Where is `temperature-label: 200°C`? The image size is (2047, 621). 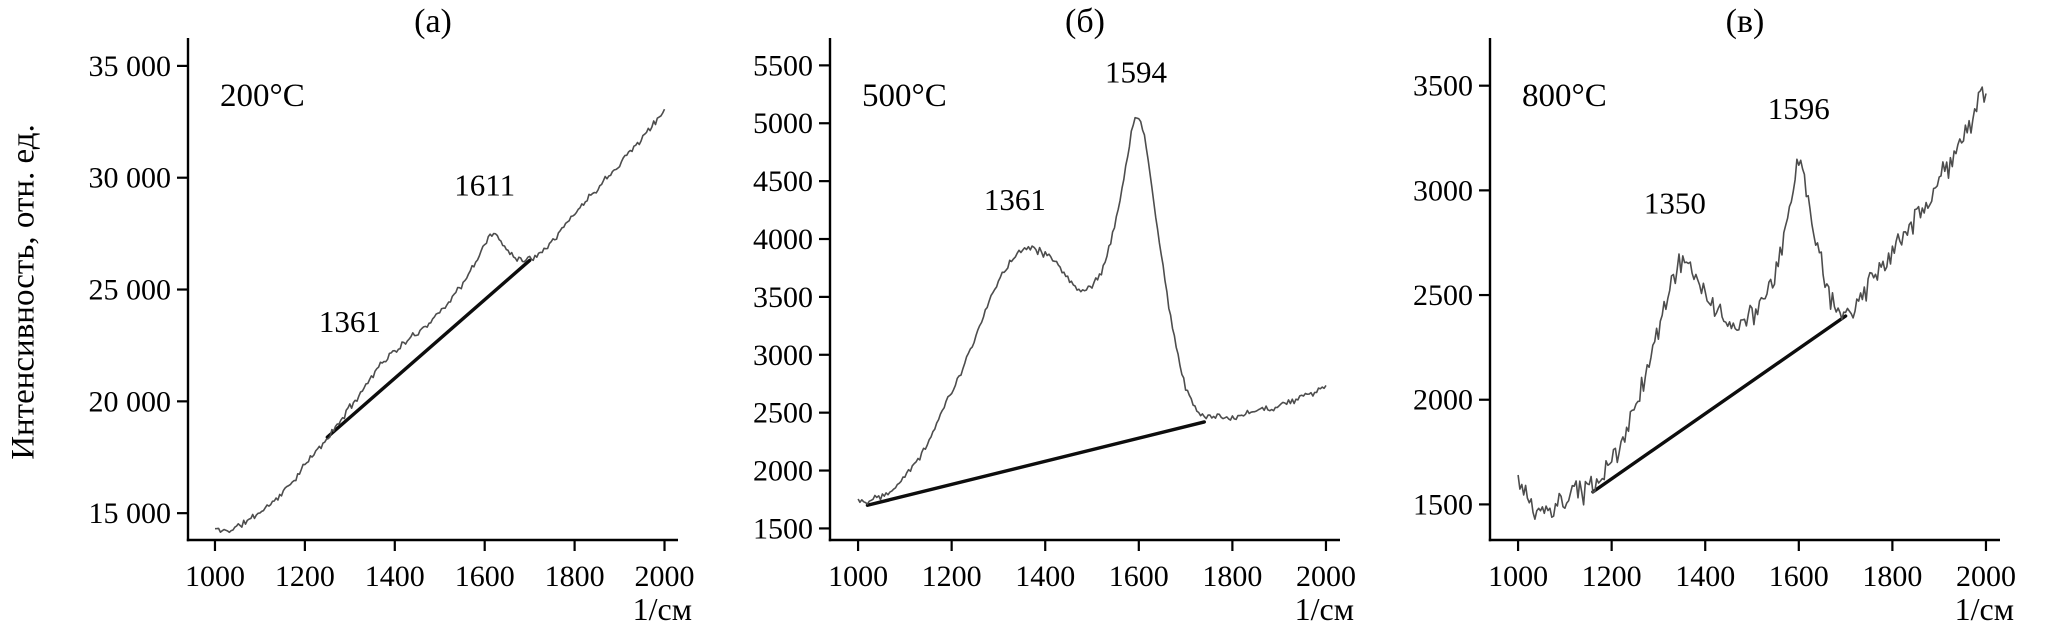 temperature-label: 200°C is located at coordinates (262, 96).